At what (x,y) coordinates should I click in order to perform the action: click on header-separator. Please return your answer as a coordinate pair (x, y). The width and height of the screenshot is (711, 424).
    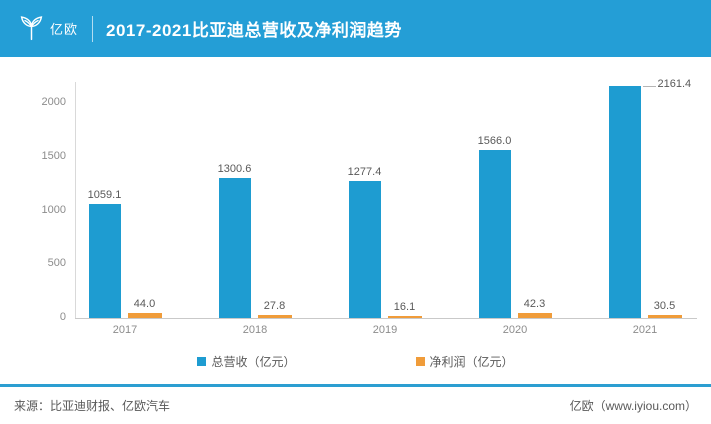
    Looking at the image, I should click on (93, 28).